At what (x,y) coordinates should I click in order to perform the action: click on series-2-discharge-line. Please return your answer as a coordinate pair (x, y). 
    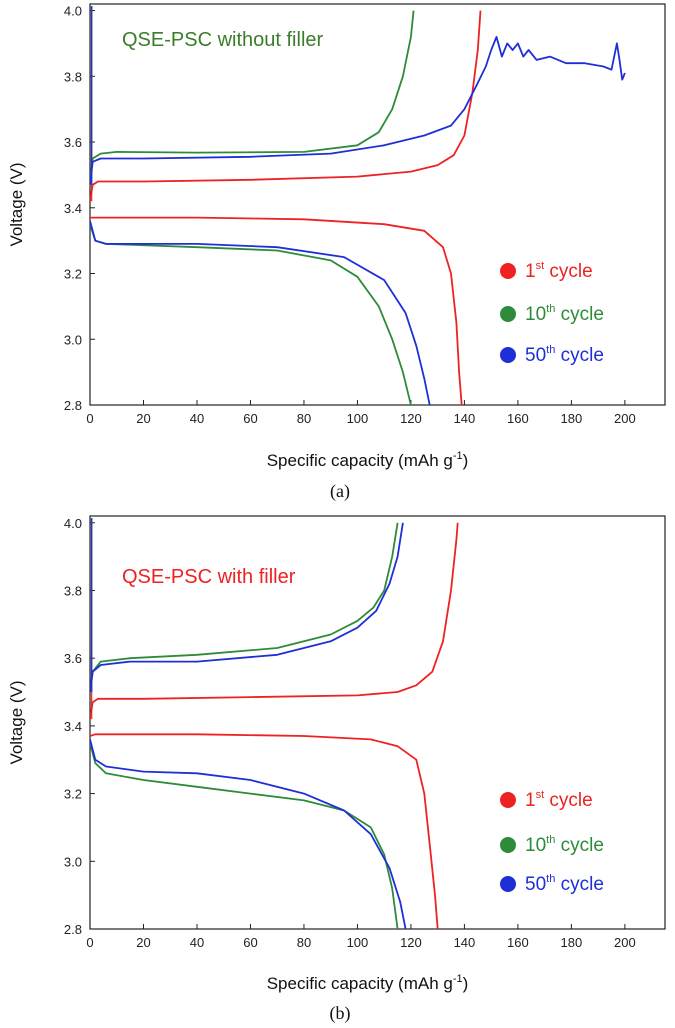
    Looking at the image, I should click on (251, 314).